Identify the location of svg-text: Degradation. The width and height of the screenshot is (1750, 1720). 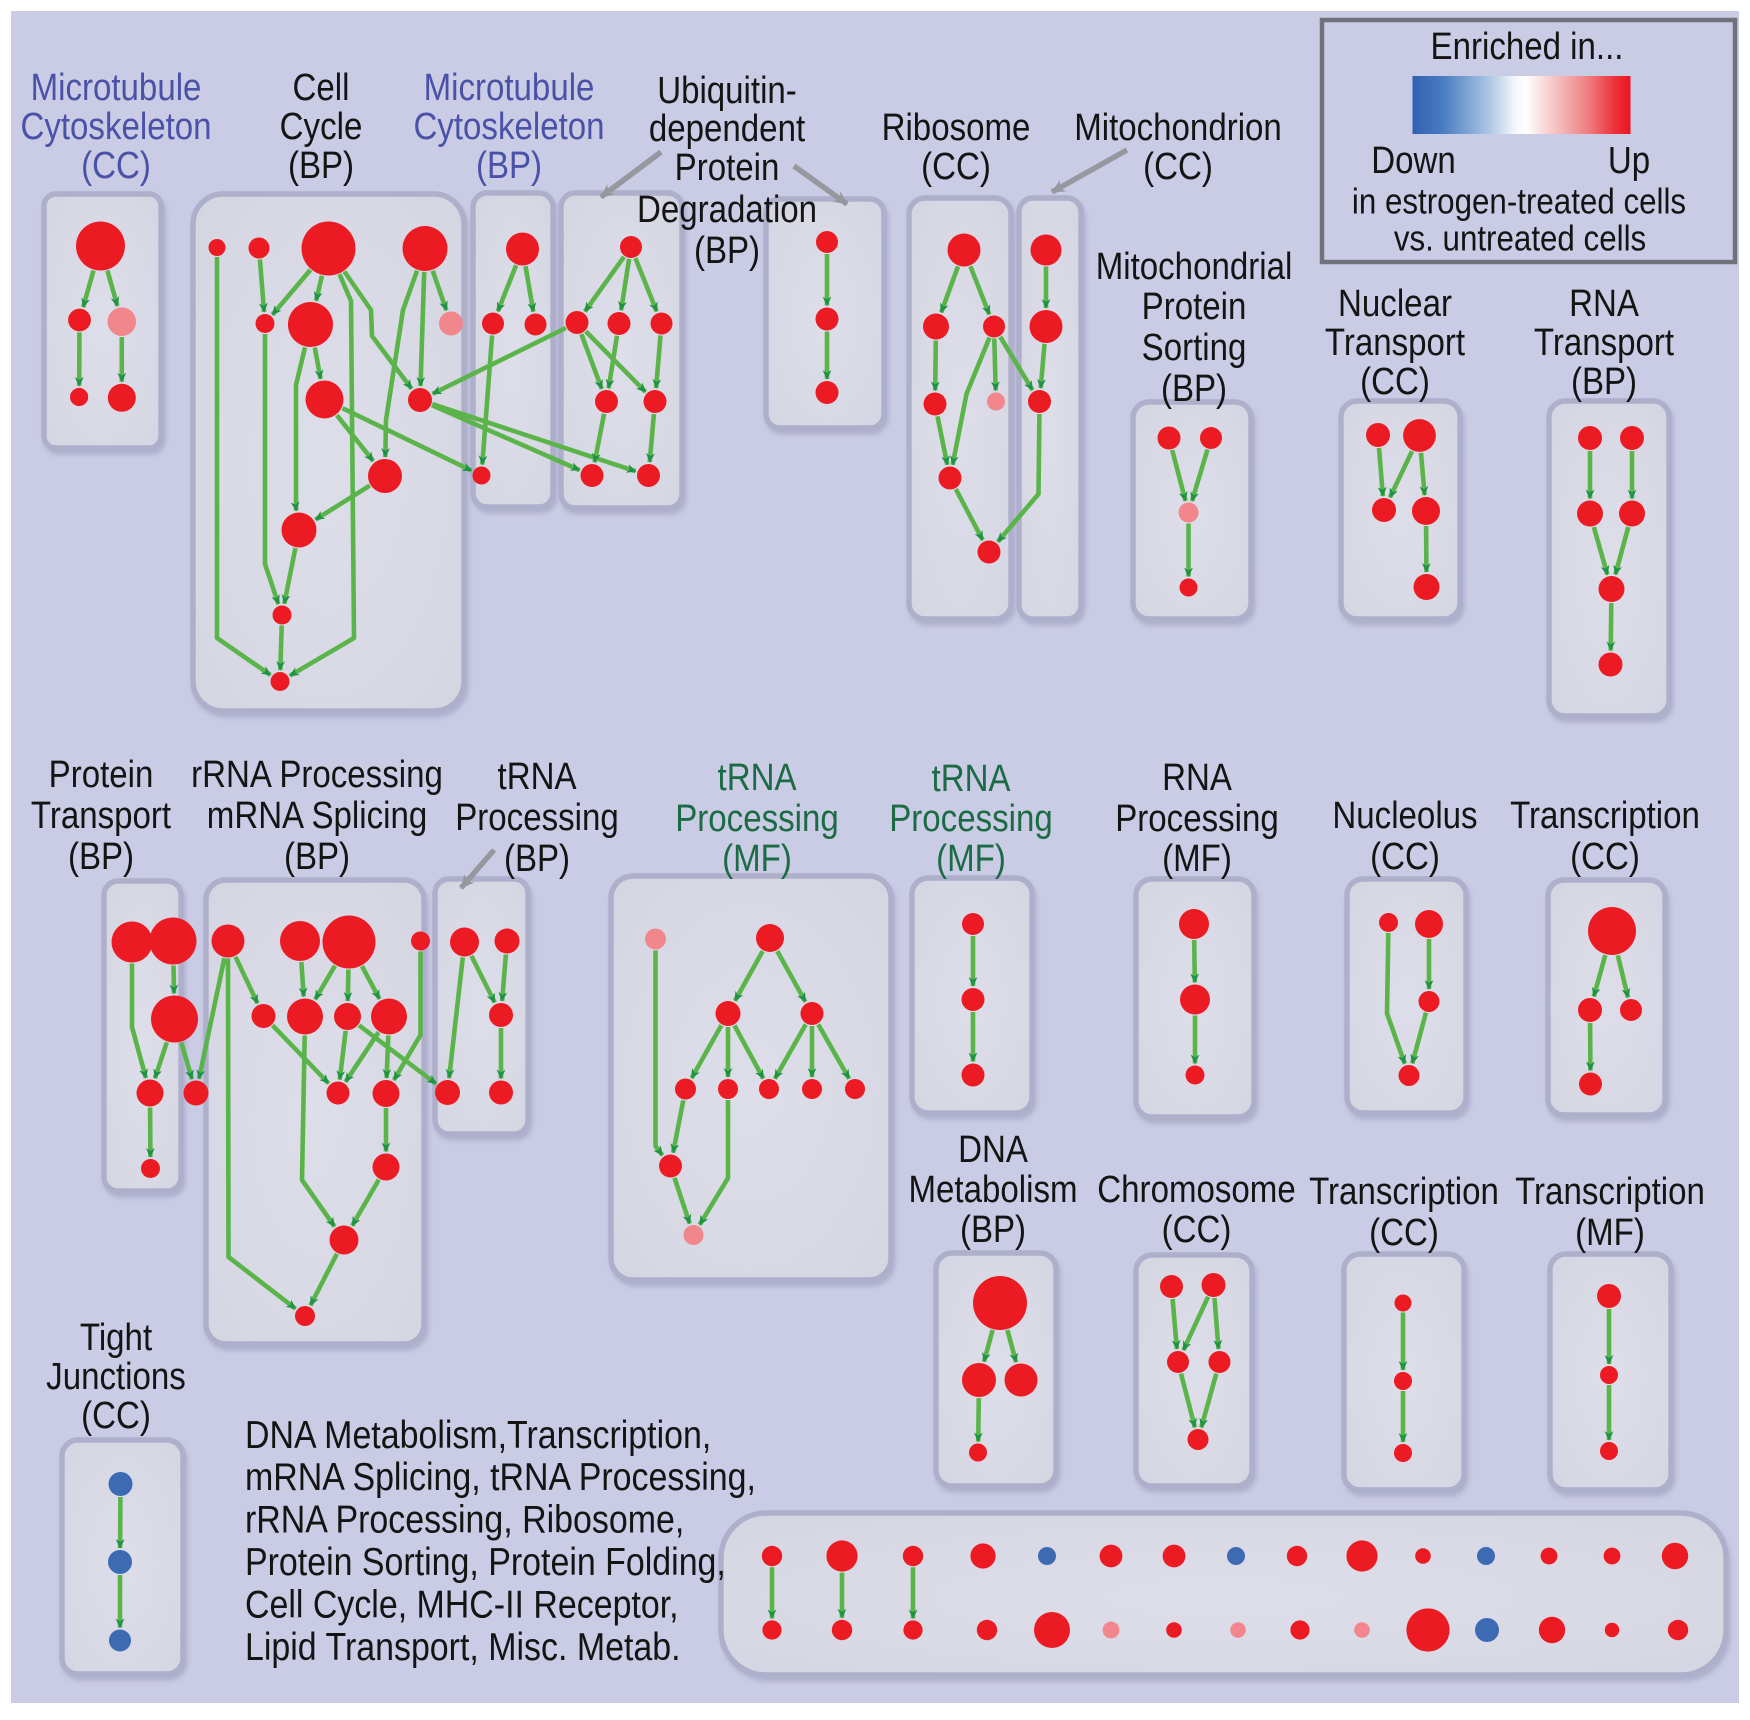
(727, 209).